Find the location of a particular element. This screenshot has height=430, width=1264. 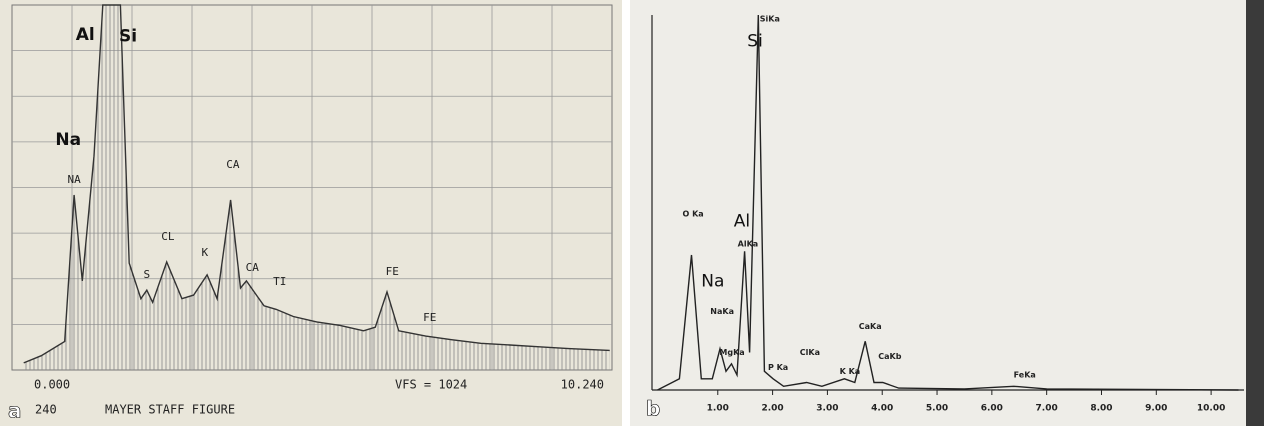

x-tick-label: 1.00 is located at coordinates (718, 409).